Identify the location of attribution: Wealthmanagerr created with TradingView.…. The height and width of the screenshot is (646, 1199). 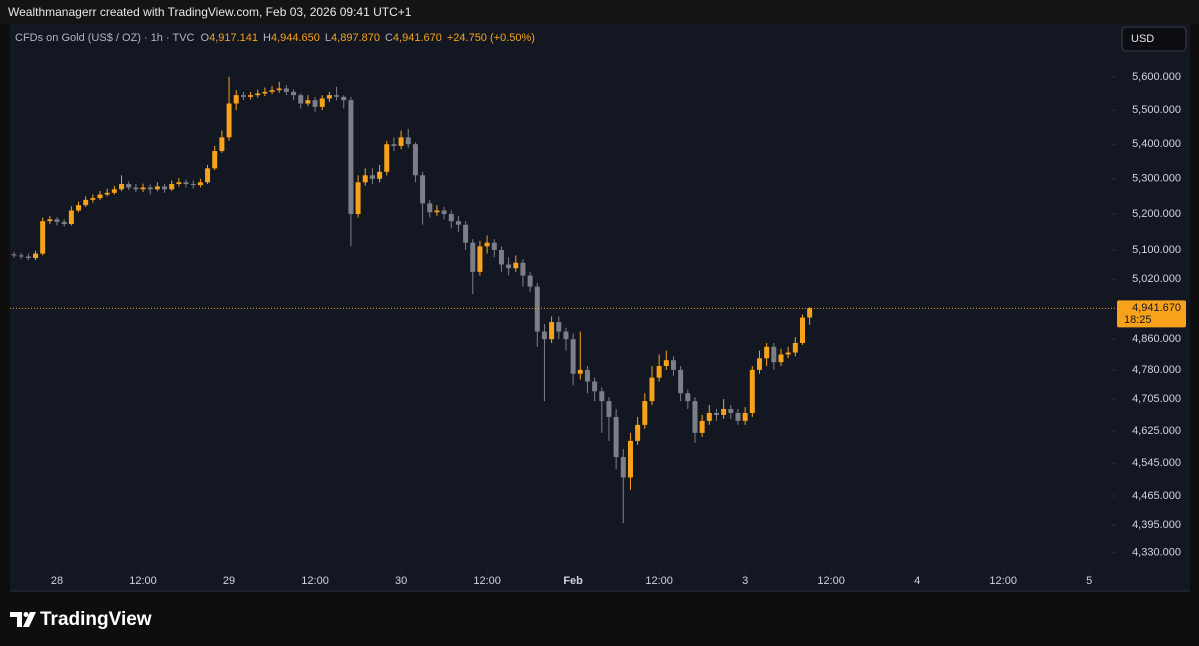
(210, 12).